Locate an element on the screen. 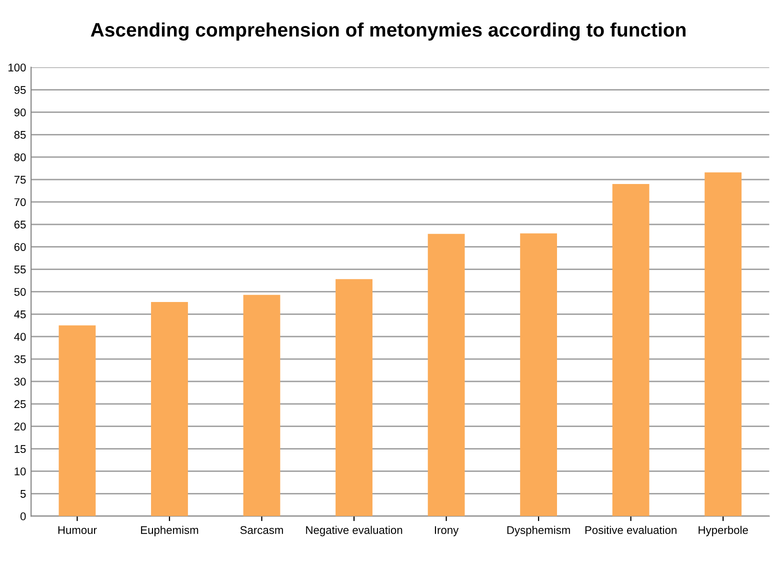 The width and height of the screenshot is (777, 561). y-tick-label: 65 is located at coordinates (20, 224).